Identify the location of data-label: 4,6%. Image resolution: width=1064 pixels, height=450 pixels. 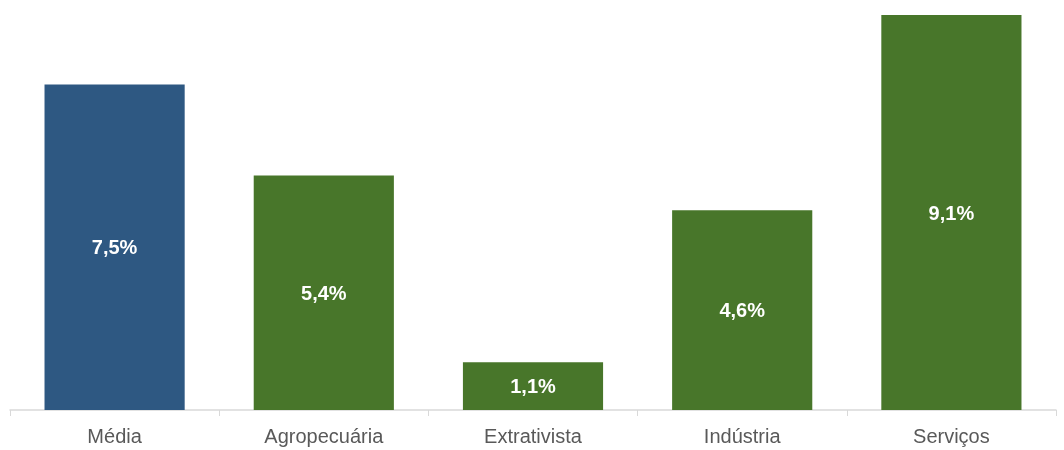
(742, 310).